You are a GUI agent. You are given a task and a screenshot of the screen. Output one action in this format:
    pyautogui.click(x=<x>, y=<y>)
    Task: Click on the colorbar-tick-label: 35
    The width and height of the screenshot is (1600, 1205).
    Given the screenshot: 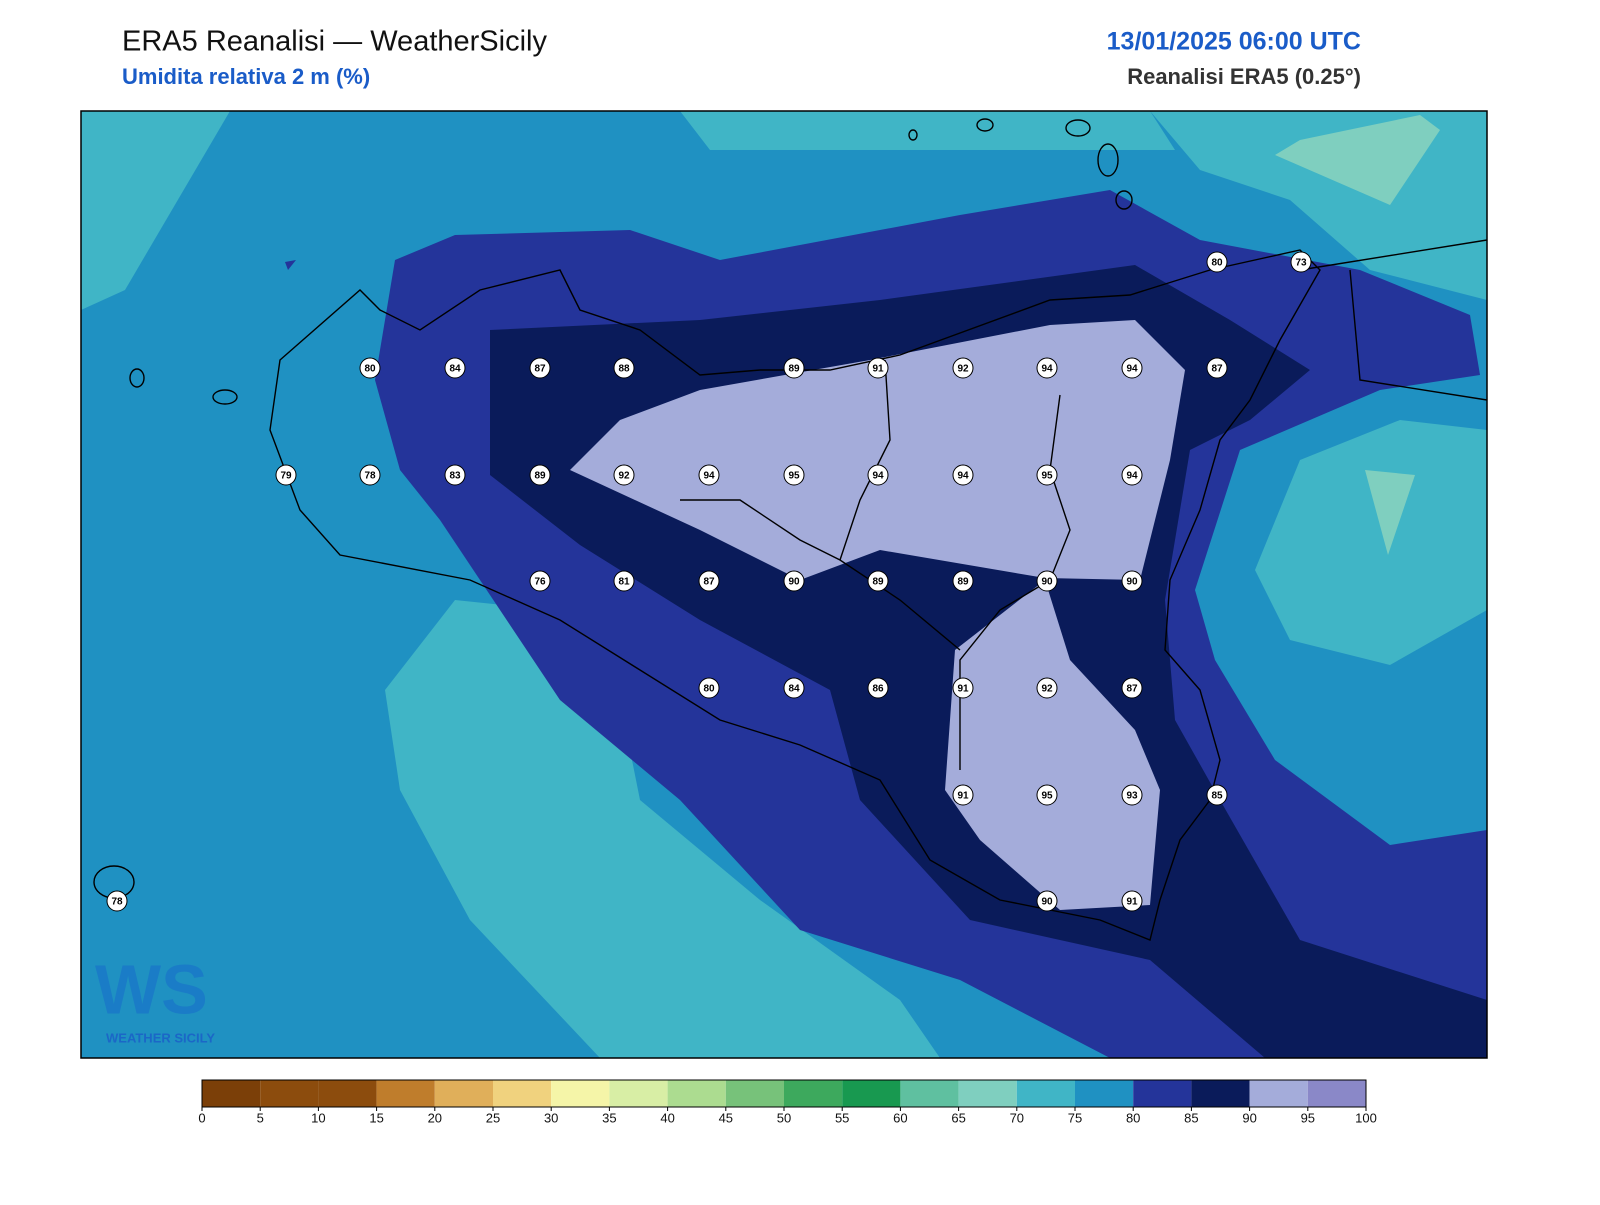 What is the action you would take?
    pyautogui.click(x=609, y=1117)
    